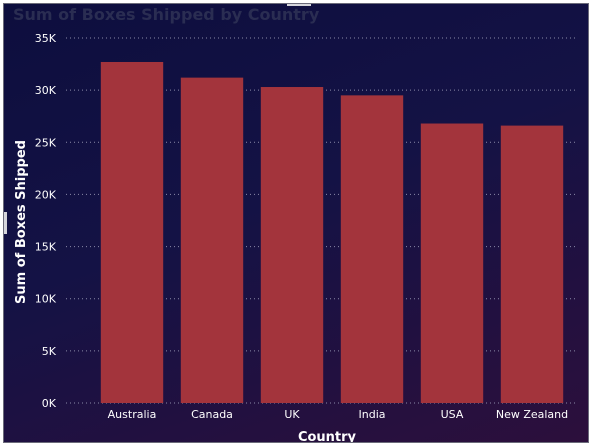  Describe the element at coordinates (532, 414) in the screenshot. I see `x-tick-label: New Zealand` at that location.